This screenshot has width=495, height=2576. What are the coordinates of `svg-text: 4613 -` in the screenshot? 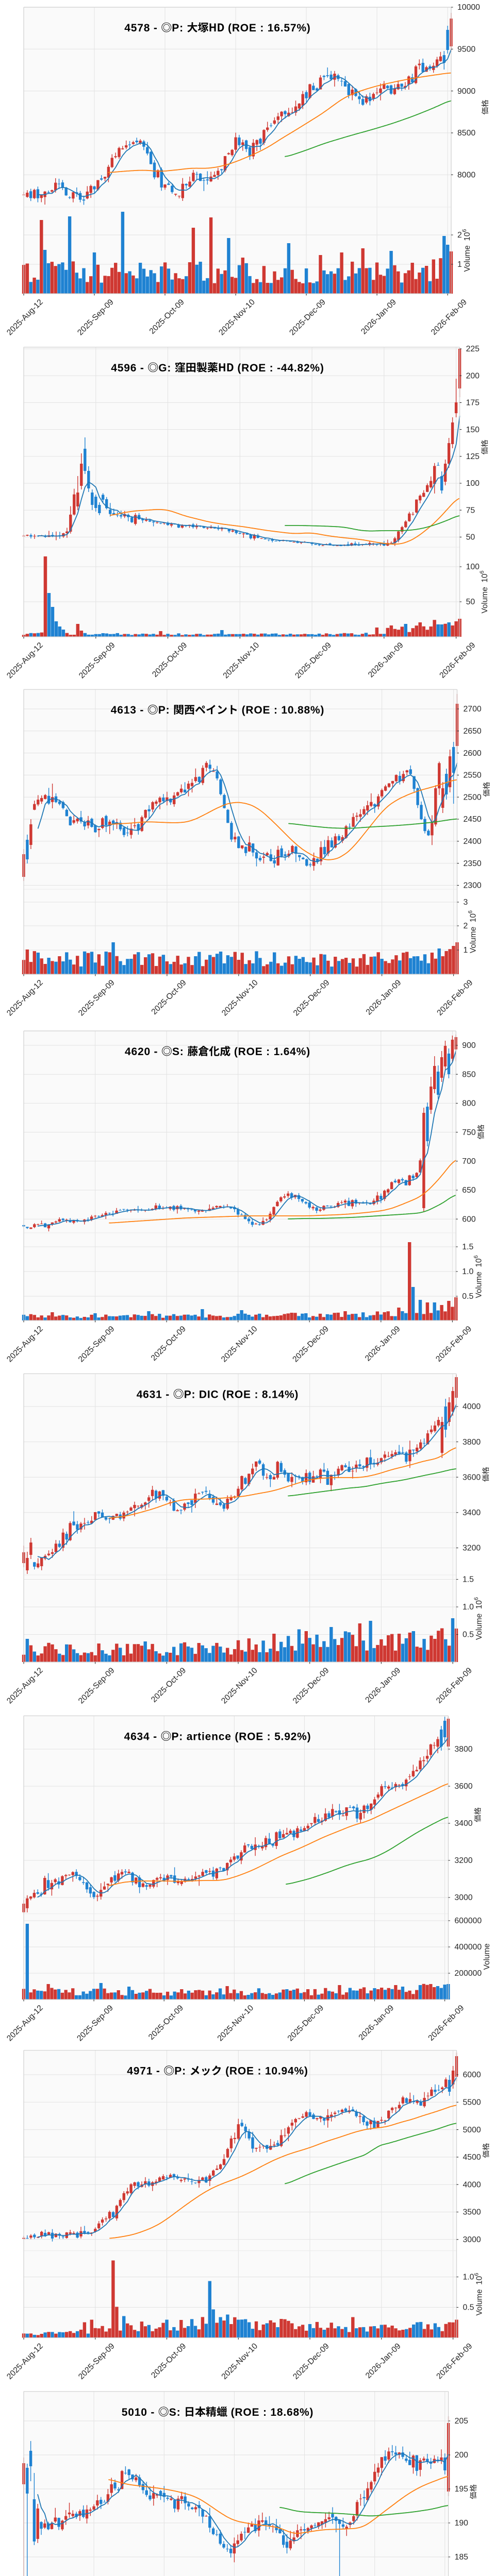 It's located at (129, 710).